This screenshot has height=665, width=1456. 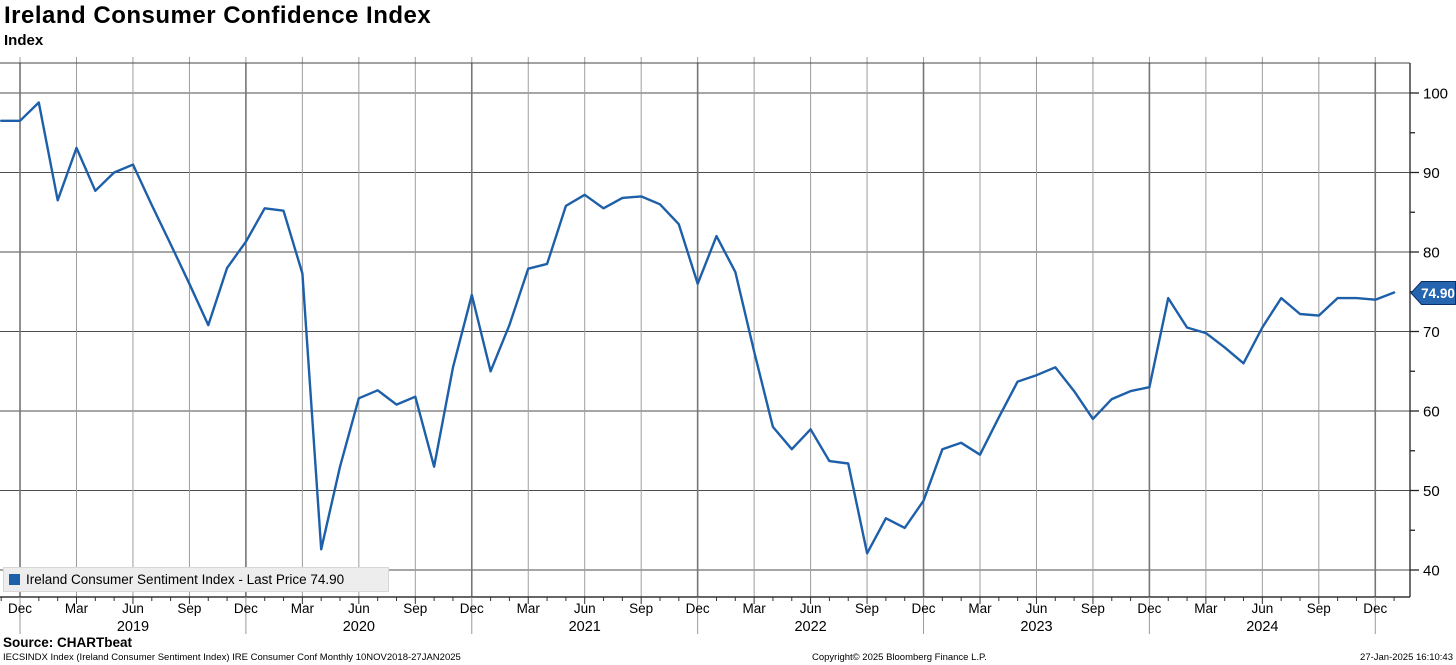 I want to click on axis-tick-label: 2019, so click(x=133, y=627).